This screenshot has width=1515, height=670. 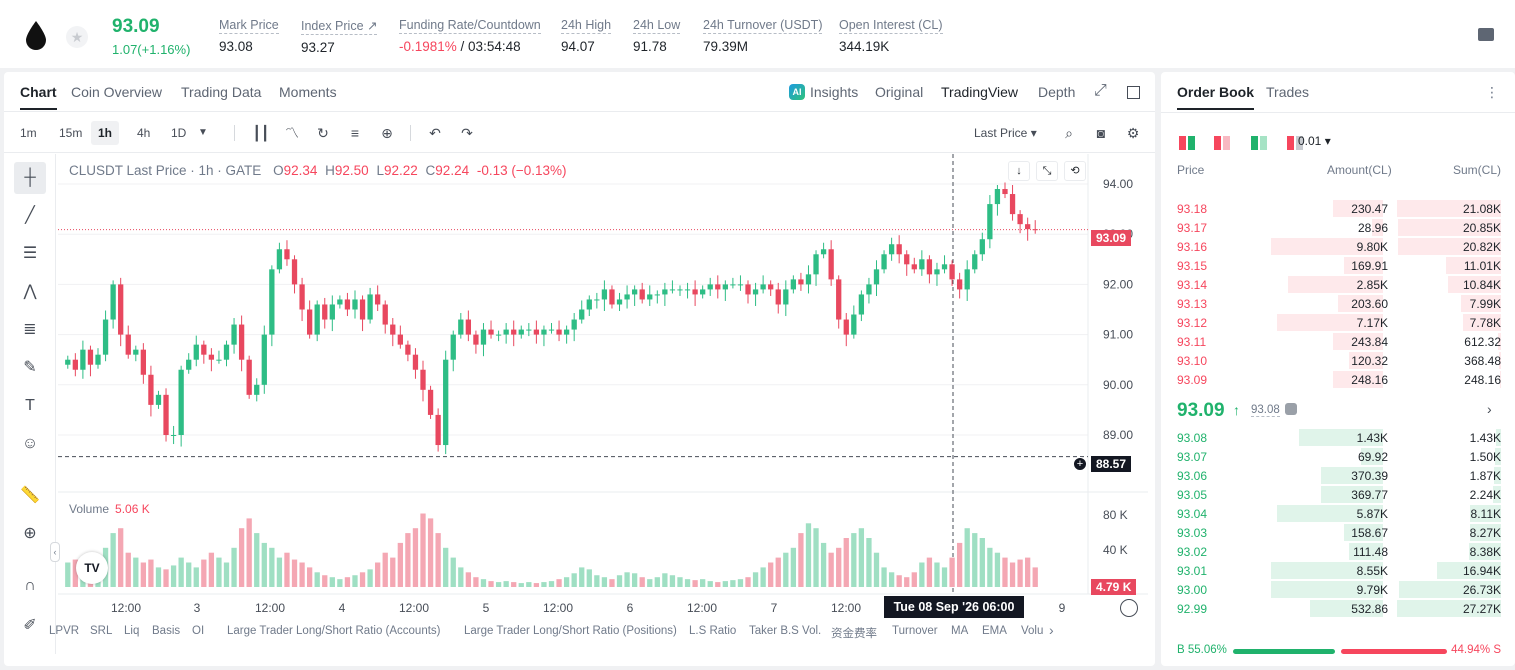 What do you see at coordinates (428, 46) in the screenshot?
I see `funding-rate-value: -0.1981%` at bounding box center [428, 46].